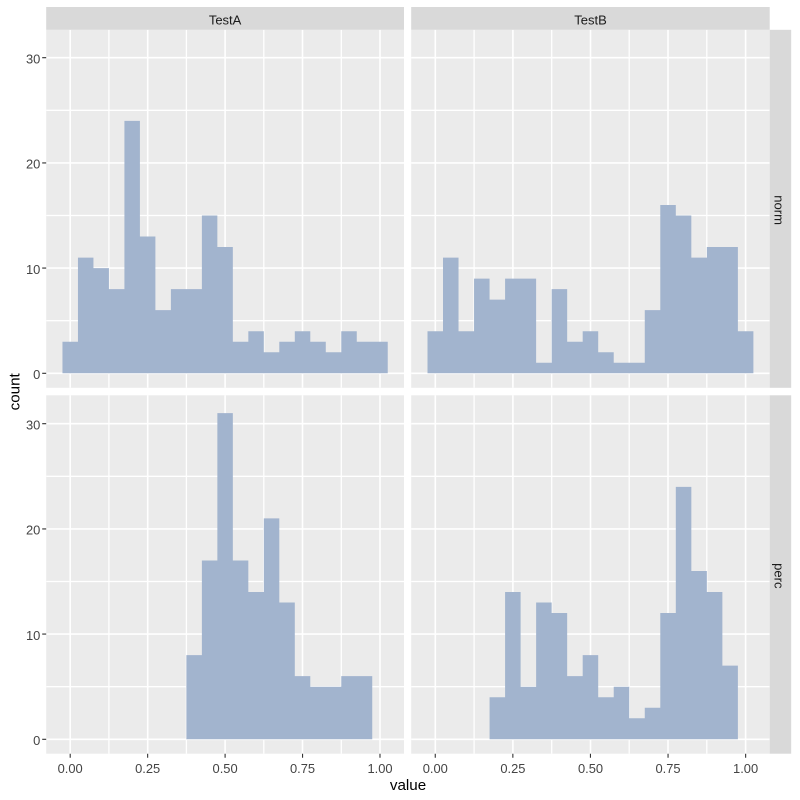 This screenshot has height=800, width=800. Describe the element at coordinates (779, 576) in the screenshot. I see `svg-text: perc` at that location.